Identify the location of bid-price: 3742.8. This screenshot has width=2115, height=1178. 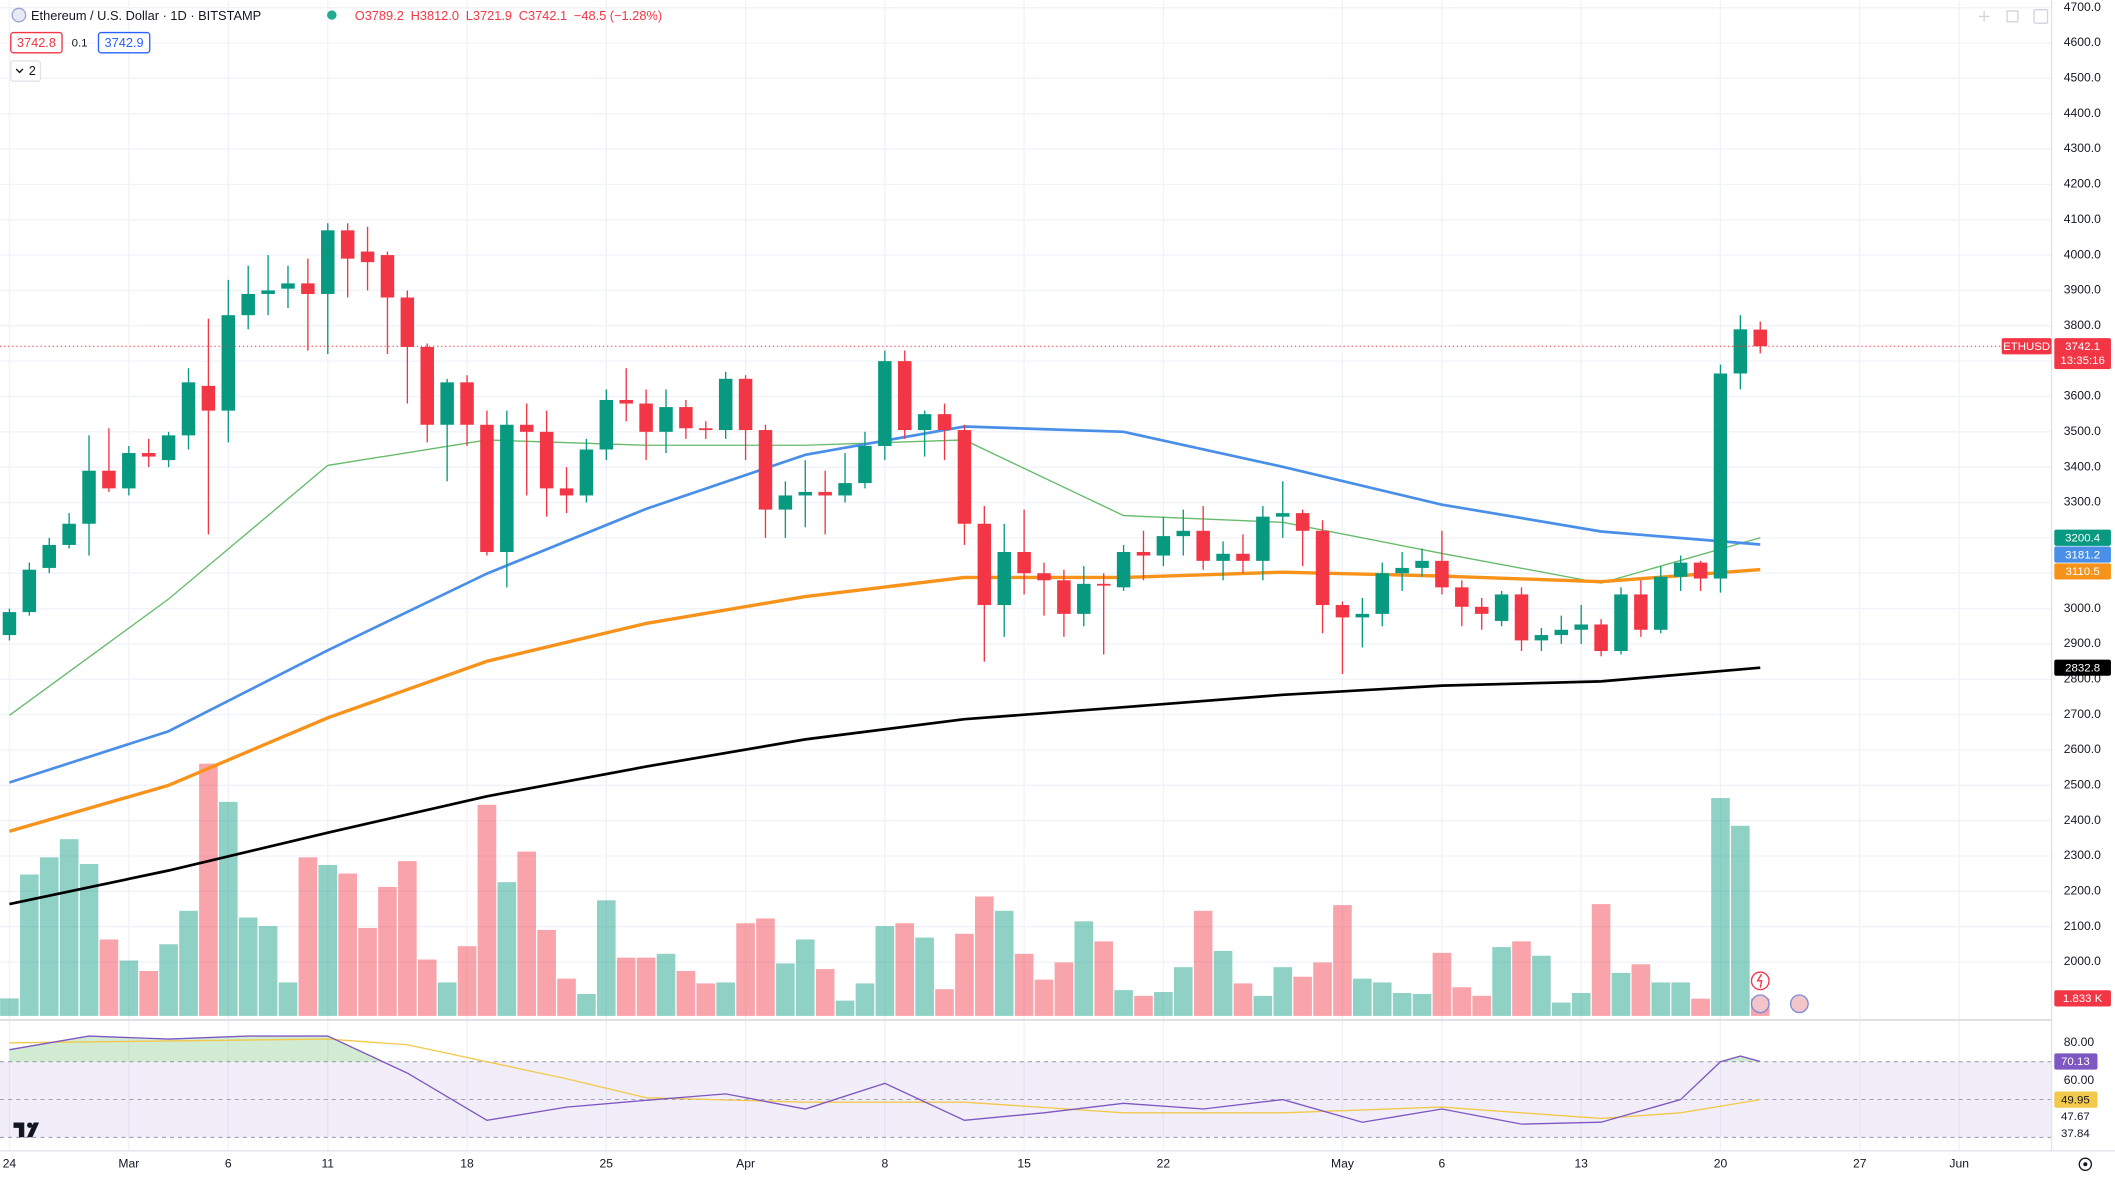
(36, 42).